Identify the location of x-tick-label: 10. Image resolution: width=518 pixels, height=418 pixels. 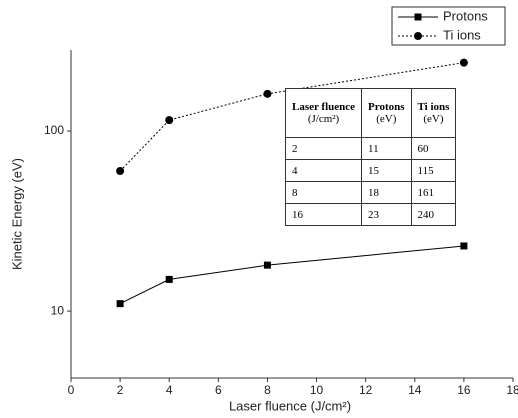
(317, 390).